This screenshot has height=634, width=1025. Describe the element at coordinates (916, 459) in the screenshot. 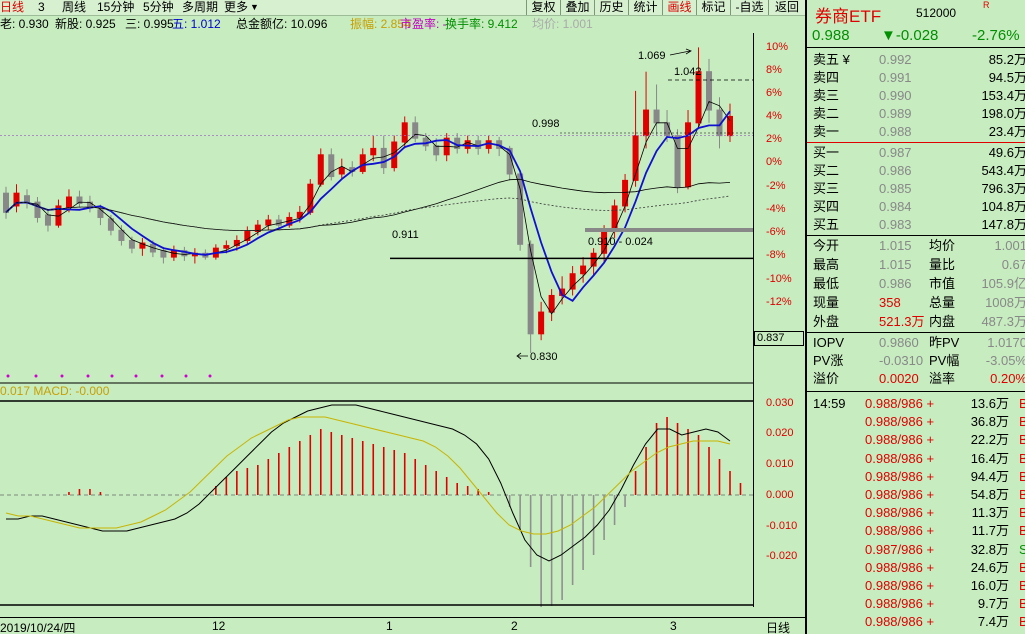

I see `tick-row: 0.988/986 + 16.4万 B` at that location.